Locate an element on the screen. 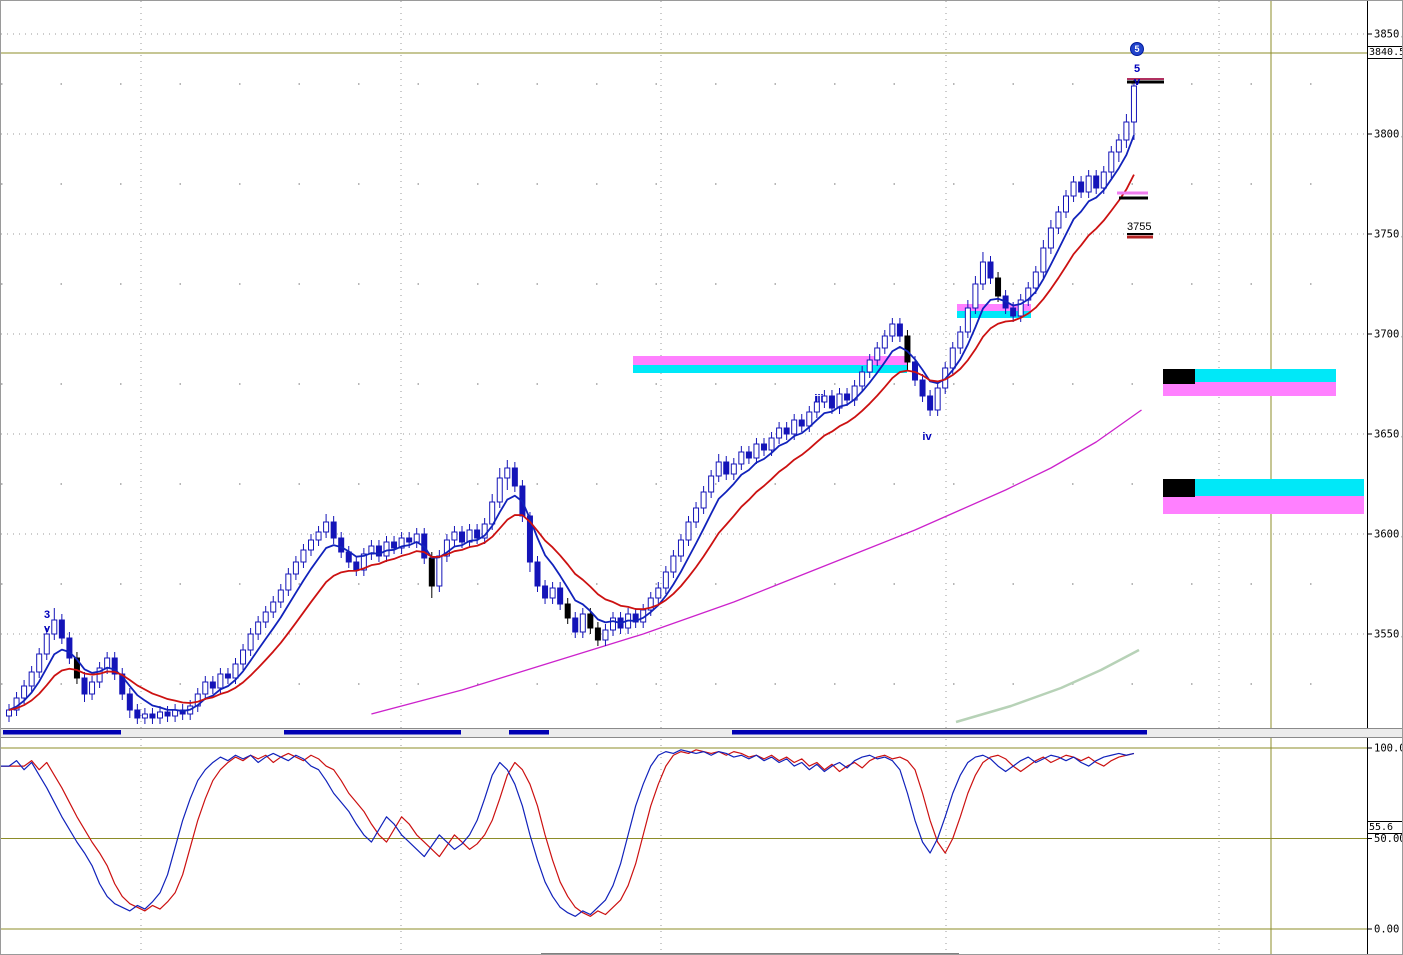 This screenshot has height=955, width=1403. panel-splitter is located at coordinates (702, 733).